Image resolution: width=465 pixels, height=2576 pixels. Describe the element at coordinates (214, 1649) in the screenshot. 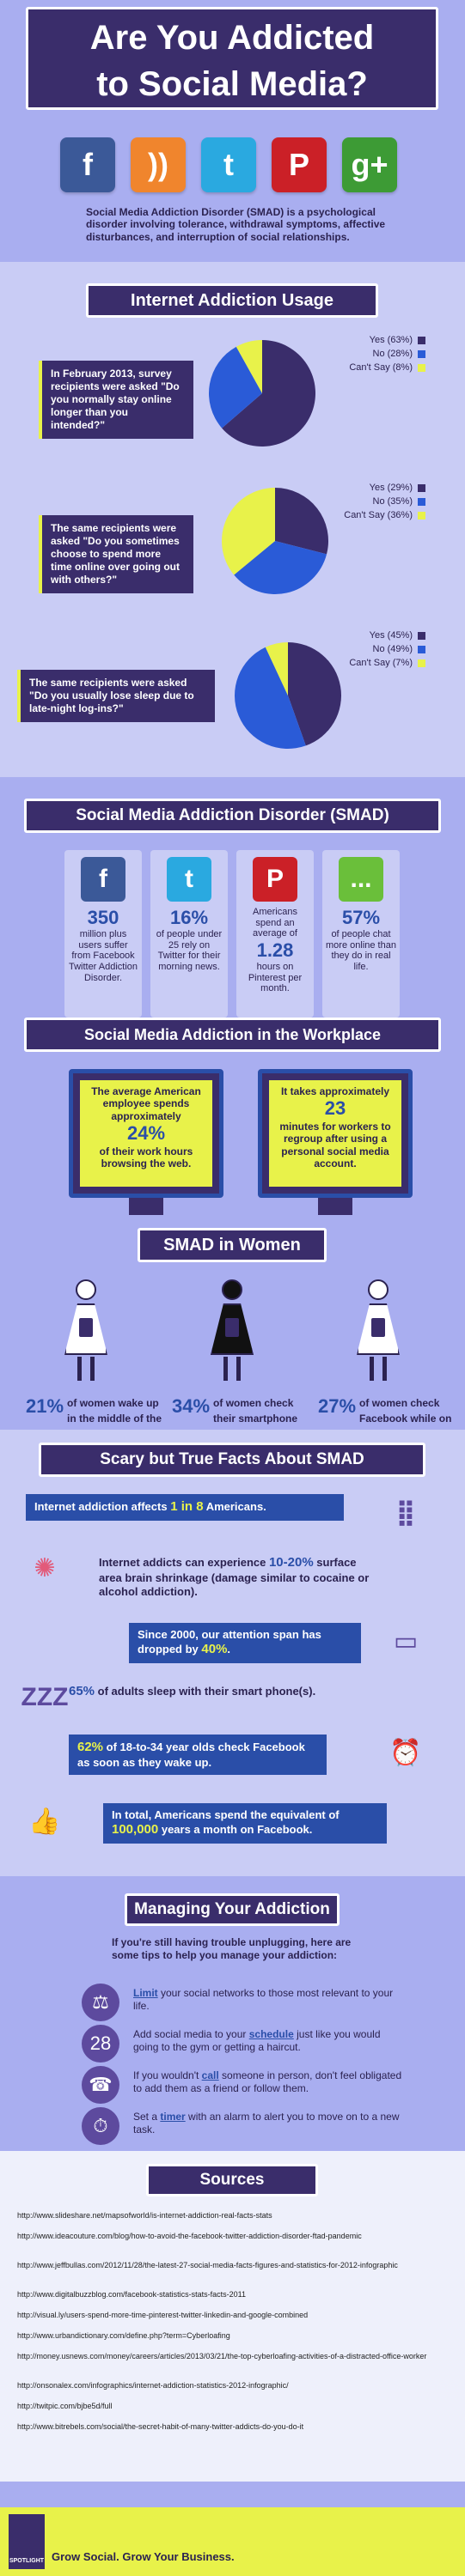

I see `fact-highlight: 40%` at that location.